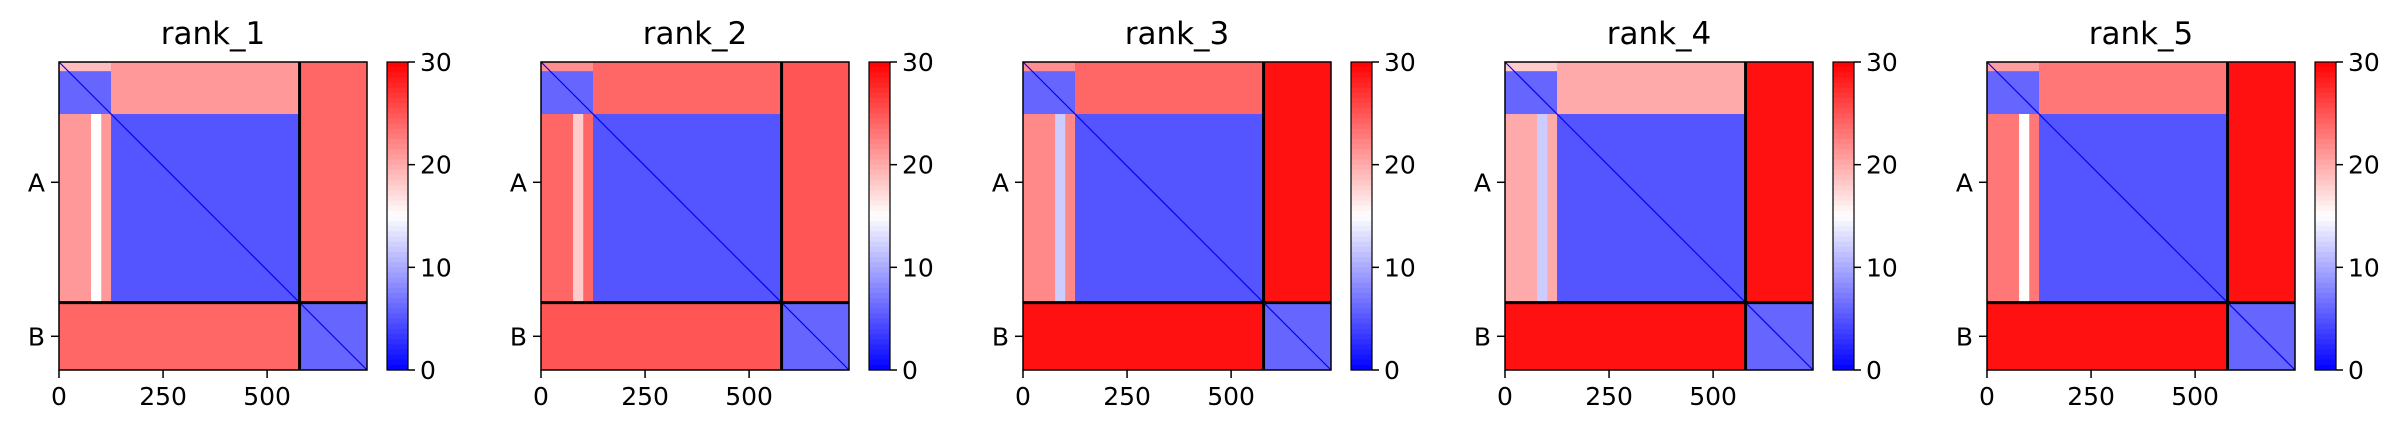  Describe the element at coordinates (2347, 216) in the screenshot. I see `colorbar: 0 10 20 30` at that location.